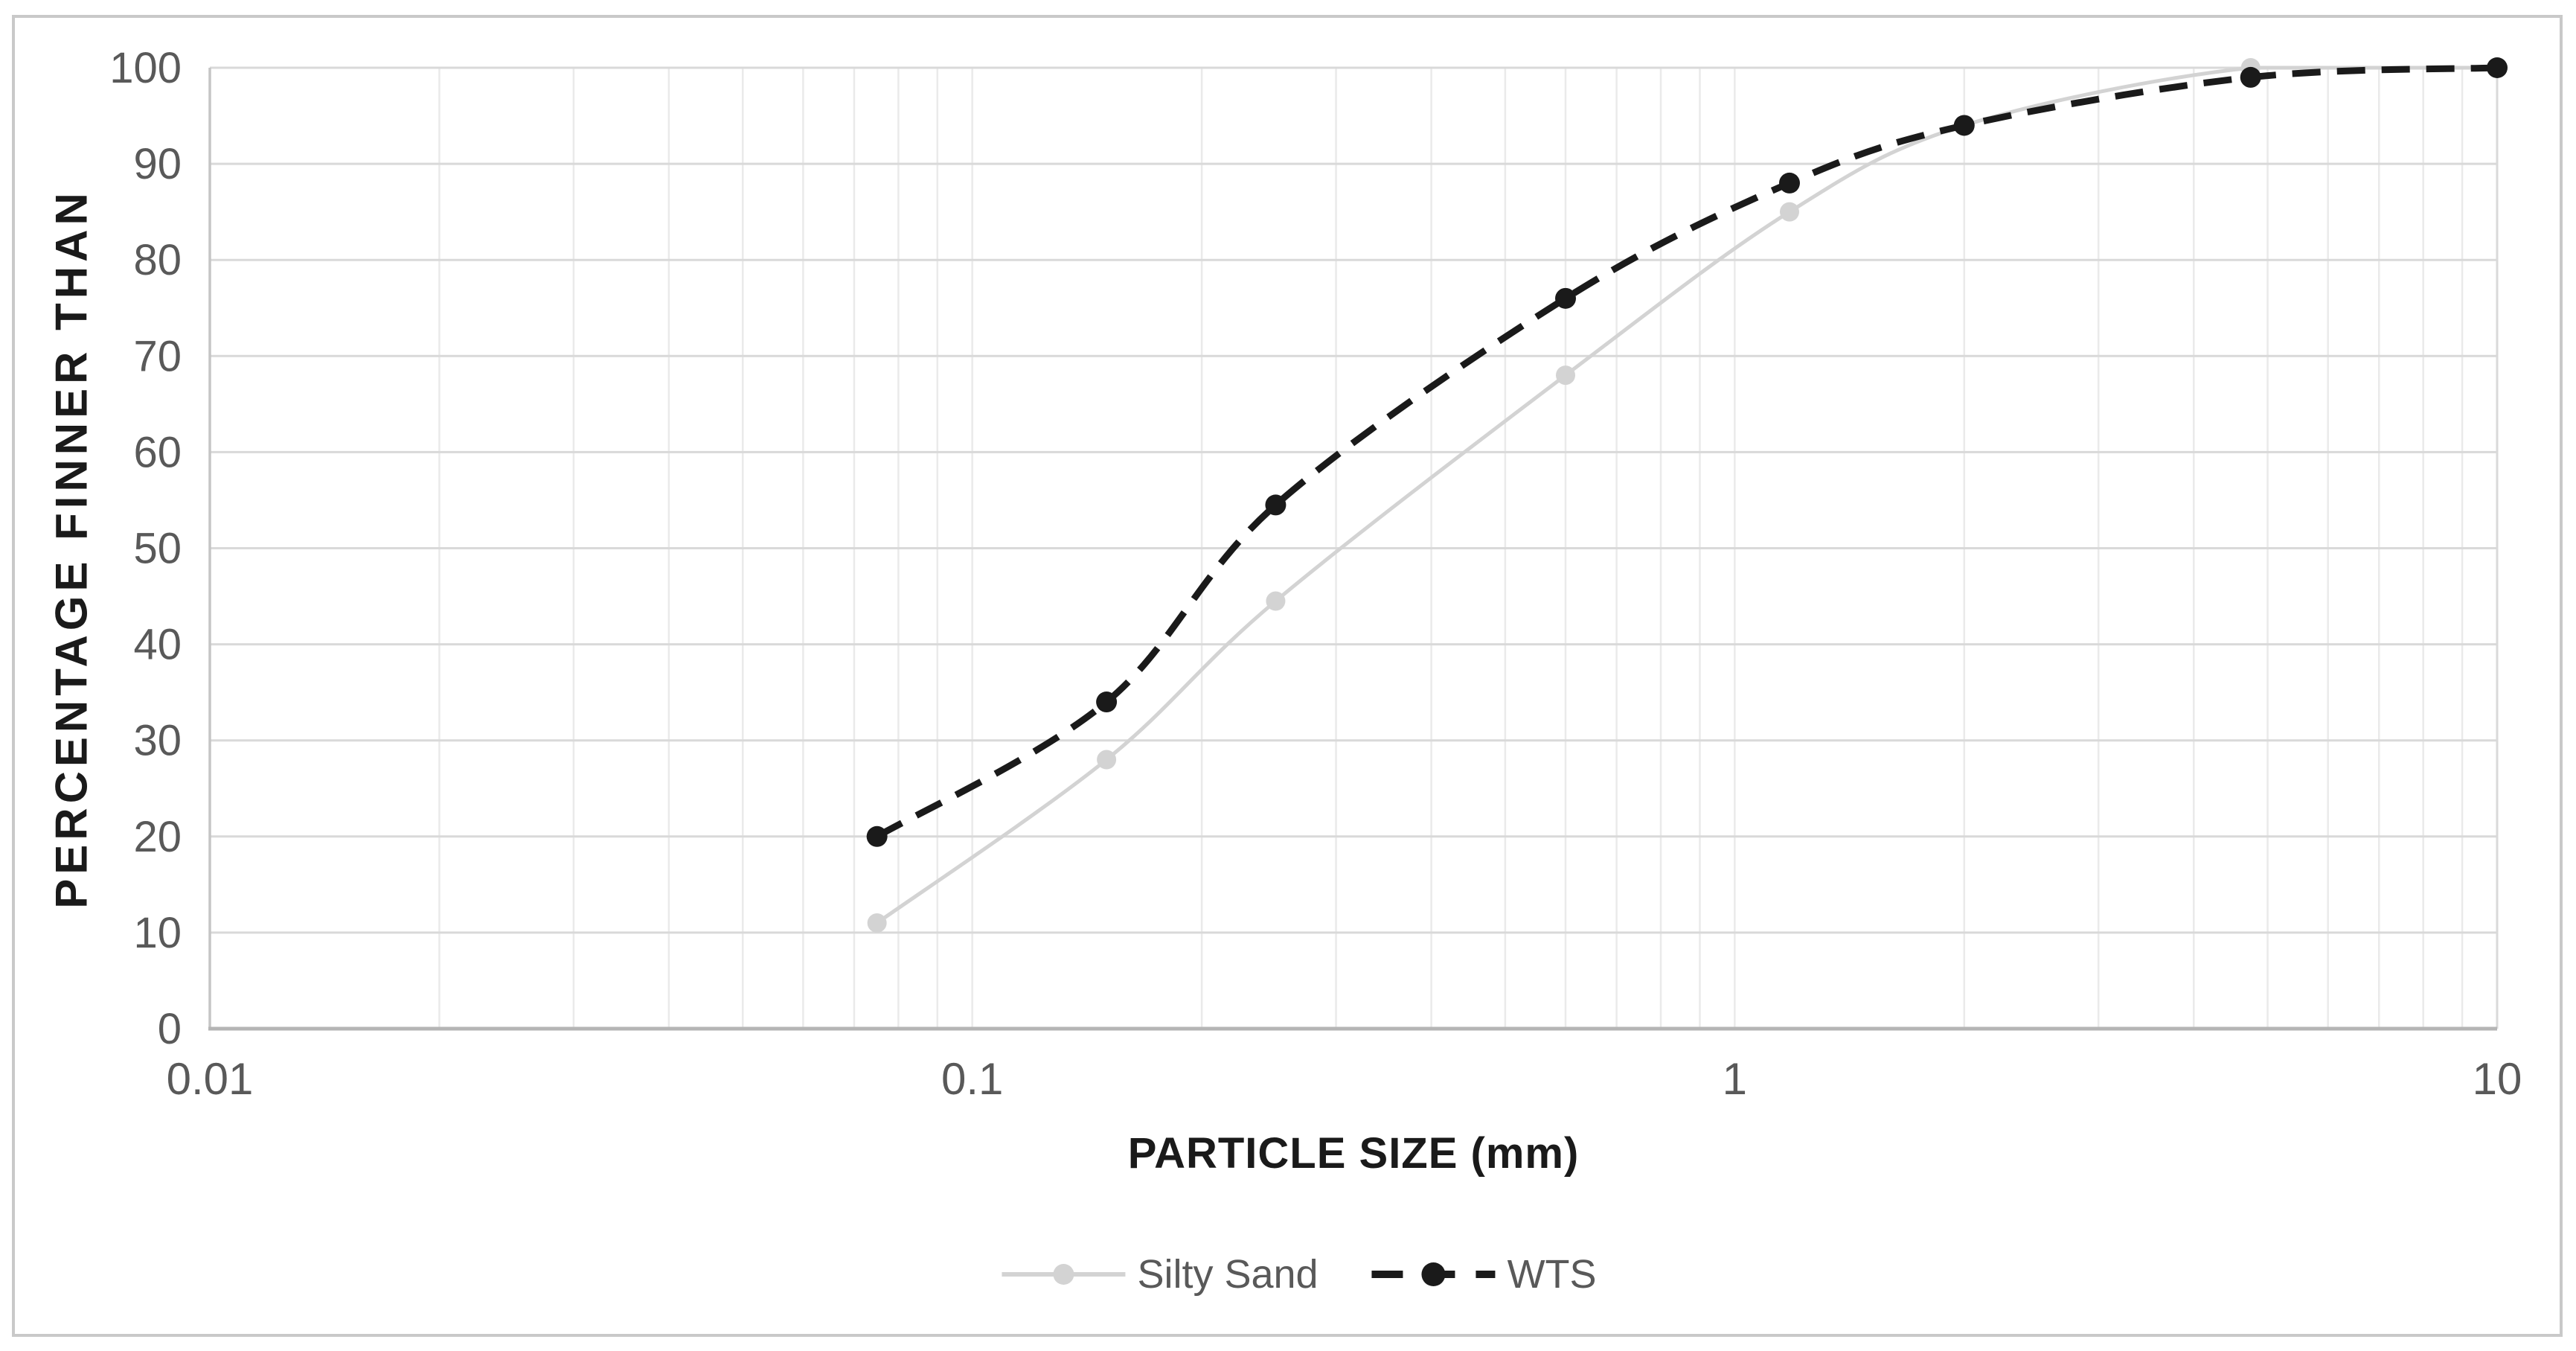  What do you see at coordinates (158, 164) in the screenshot?
I see `y-tick-label: 90` at bounding box center [158, 164].